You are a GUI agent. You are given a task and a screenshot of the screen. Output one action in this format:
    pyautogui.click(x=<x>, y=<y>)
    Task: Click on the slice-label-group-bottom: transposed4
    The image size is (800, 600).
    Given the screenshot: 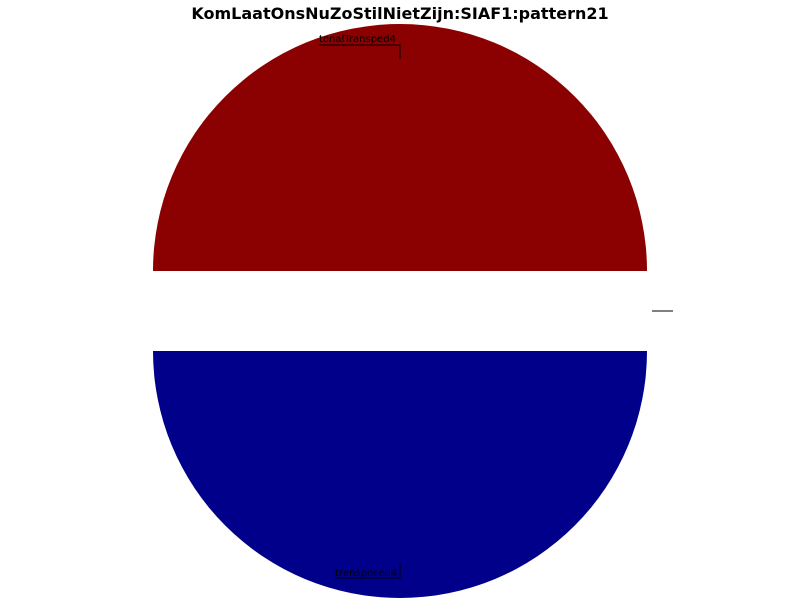 What is the action you would take?
    pyautogui.click(x=368, y=571)
    